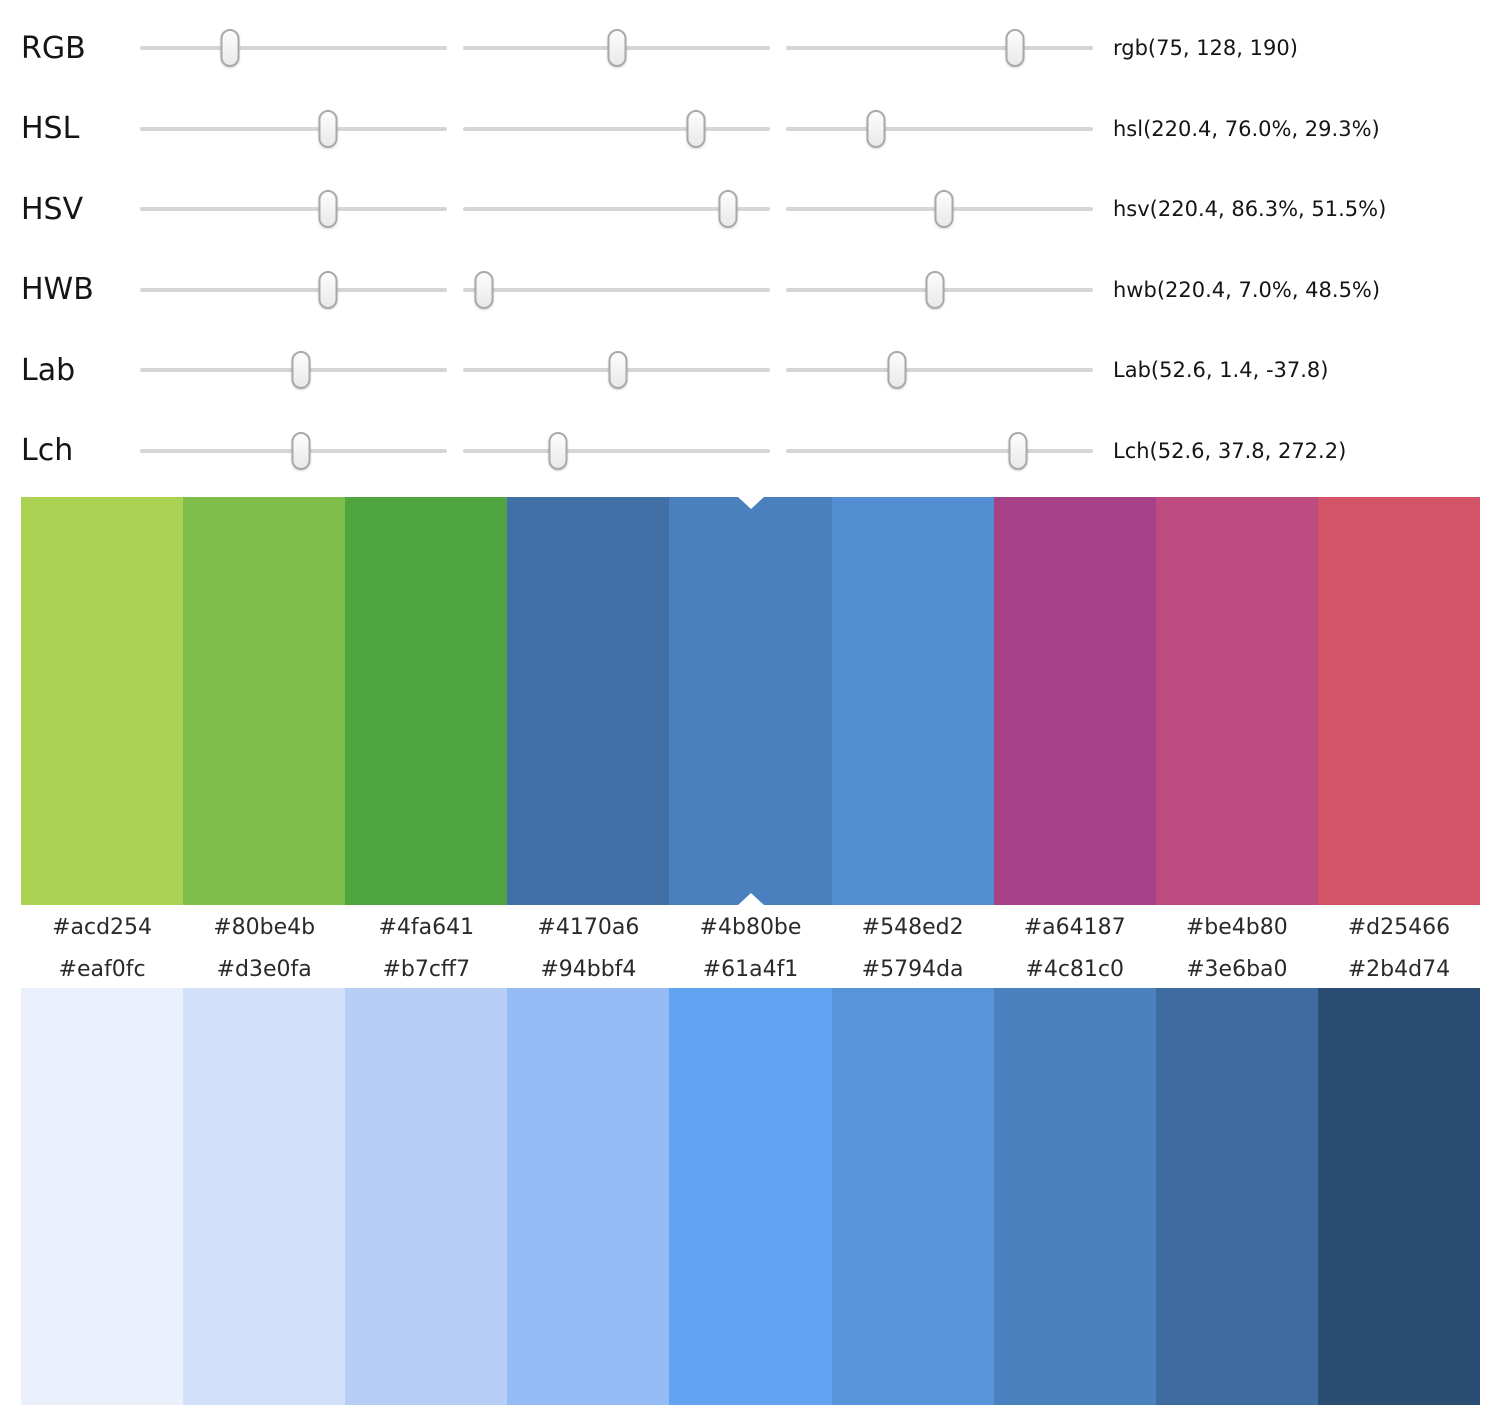 The height and width of the screenshot is (1415, 1501). Describe the element at coordinates (750, 899) in the screenshot. I see `selection-marker-bottom-icon` at that location.